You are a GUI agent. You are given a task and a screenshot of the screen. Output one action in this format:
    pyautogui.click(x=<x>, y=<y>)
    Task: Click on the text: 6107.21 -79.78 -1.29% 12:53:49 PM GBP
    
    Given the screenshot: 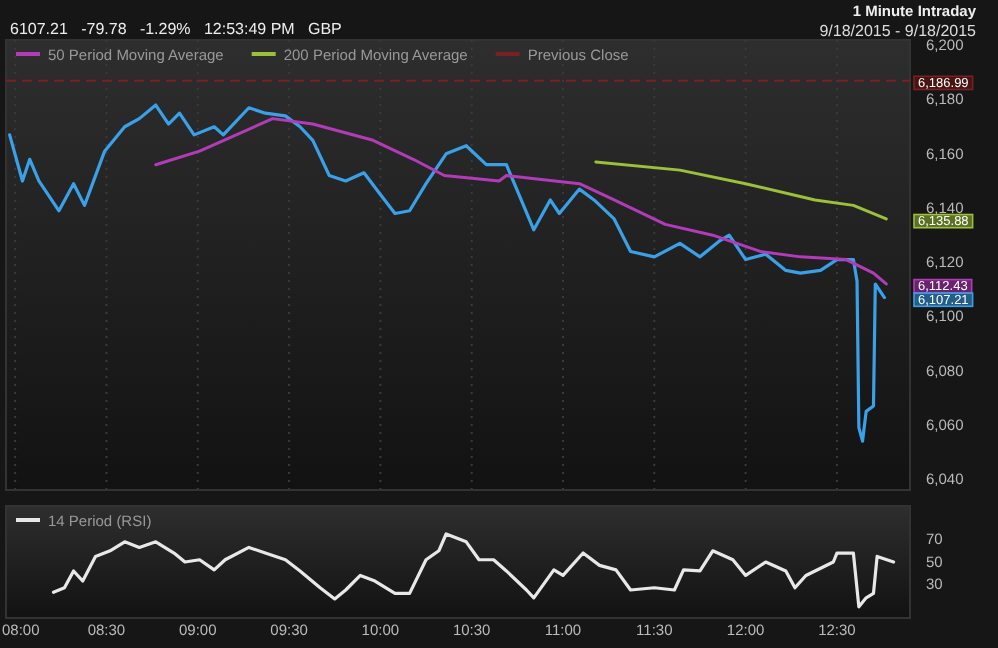 What is the action you would take?
    pyautogui.click(x=176, y=29)
    